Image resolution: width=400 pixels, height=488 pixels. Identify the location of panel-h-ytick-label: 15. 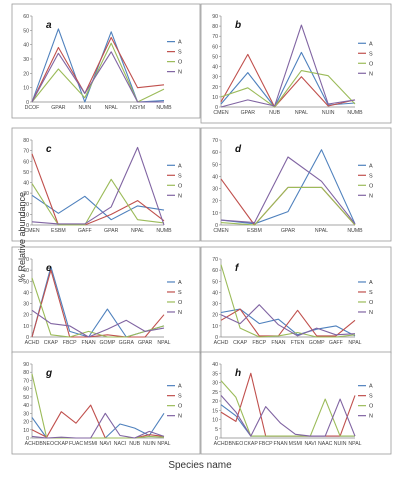
(215, 411).